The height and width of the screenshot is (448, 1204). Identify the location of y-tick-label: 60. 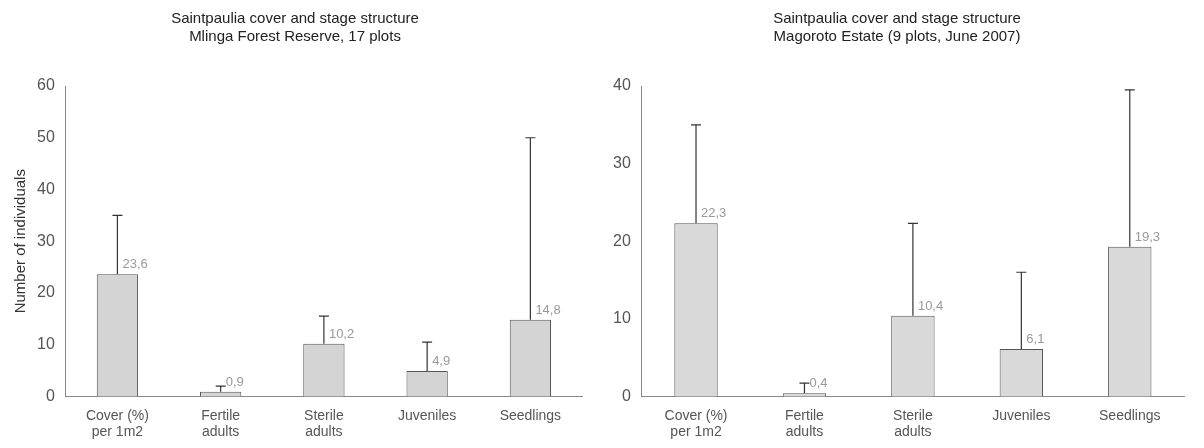
(46, 85).